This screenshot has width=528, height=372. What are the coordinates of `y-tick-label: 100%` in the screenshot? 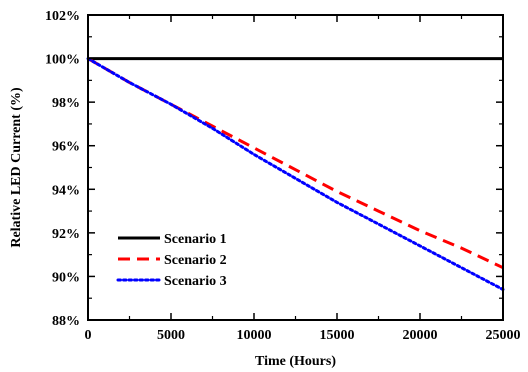 It's located at (62, 60).